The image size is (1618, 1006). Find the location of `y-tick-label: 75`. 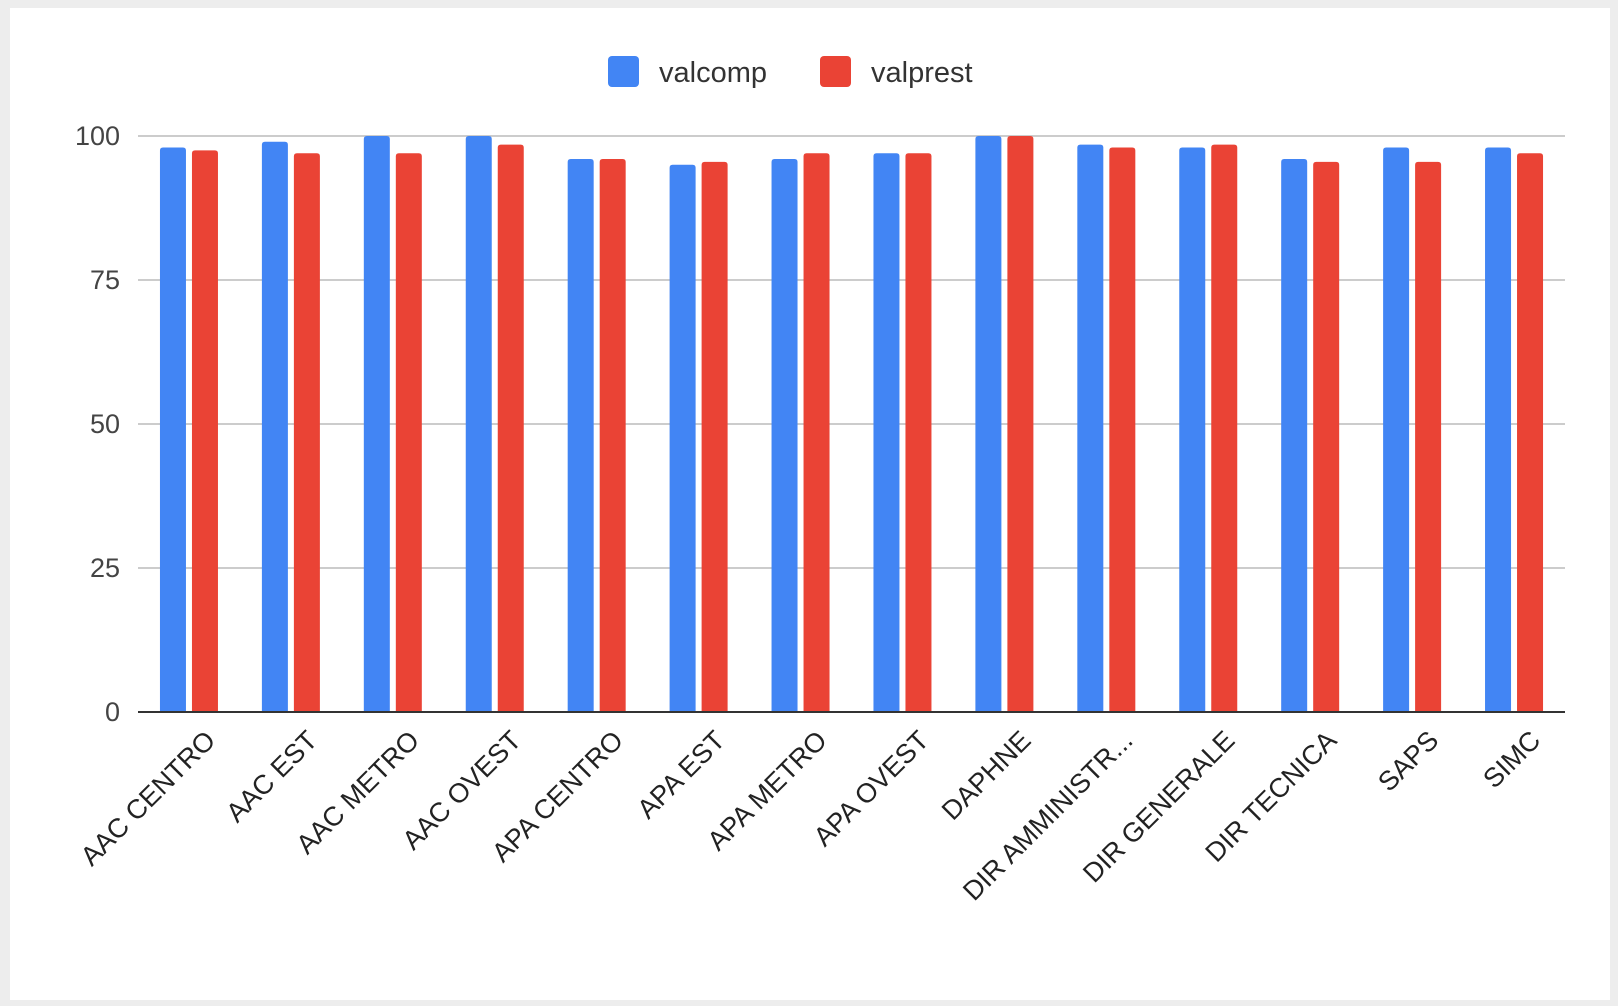

y-tick-label: 75 is located at coordinates (105, 280).